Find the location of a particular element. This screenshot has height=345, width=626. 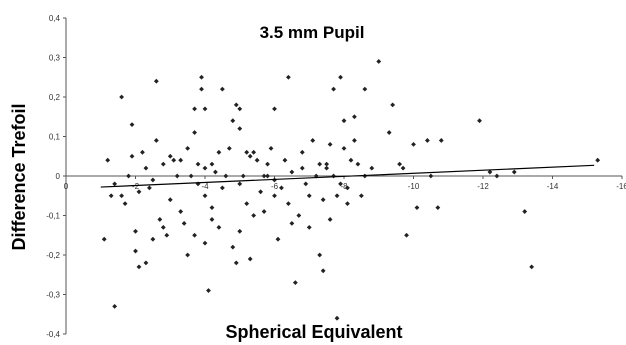

y-axis-title: Difference Trefoil is located at coordinates (19, 176).